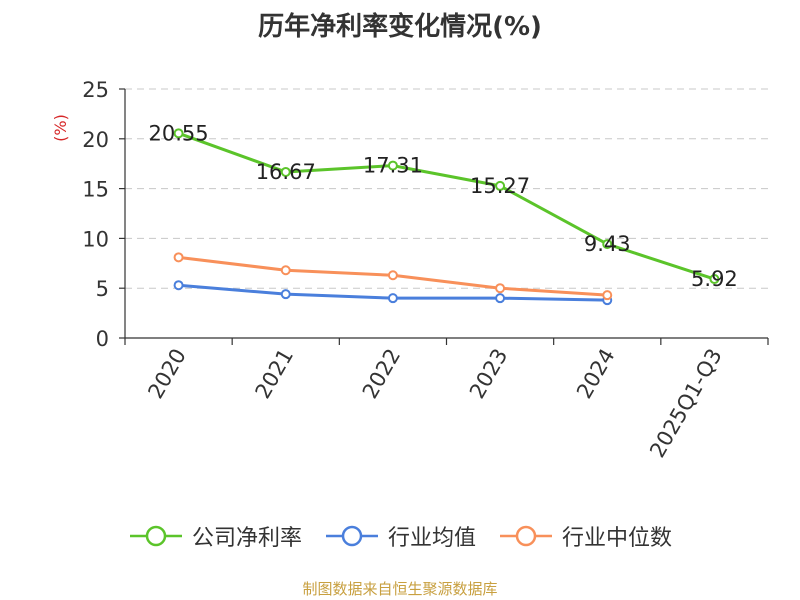 The width and height of the screenshot is (800, 600). I want to click on legend: 公司净利率 行业均值 行业中位数, so click(400, 536).